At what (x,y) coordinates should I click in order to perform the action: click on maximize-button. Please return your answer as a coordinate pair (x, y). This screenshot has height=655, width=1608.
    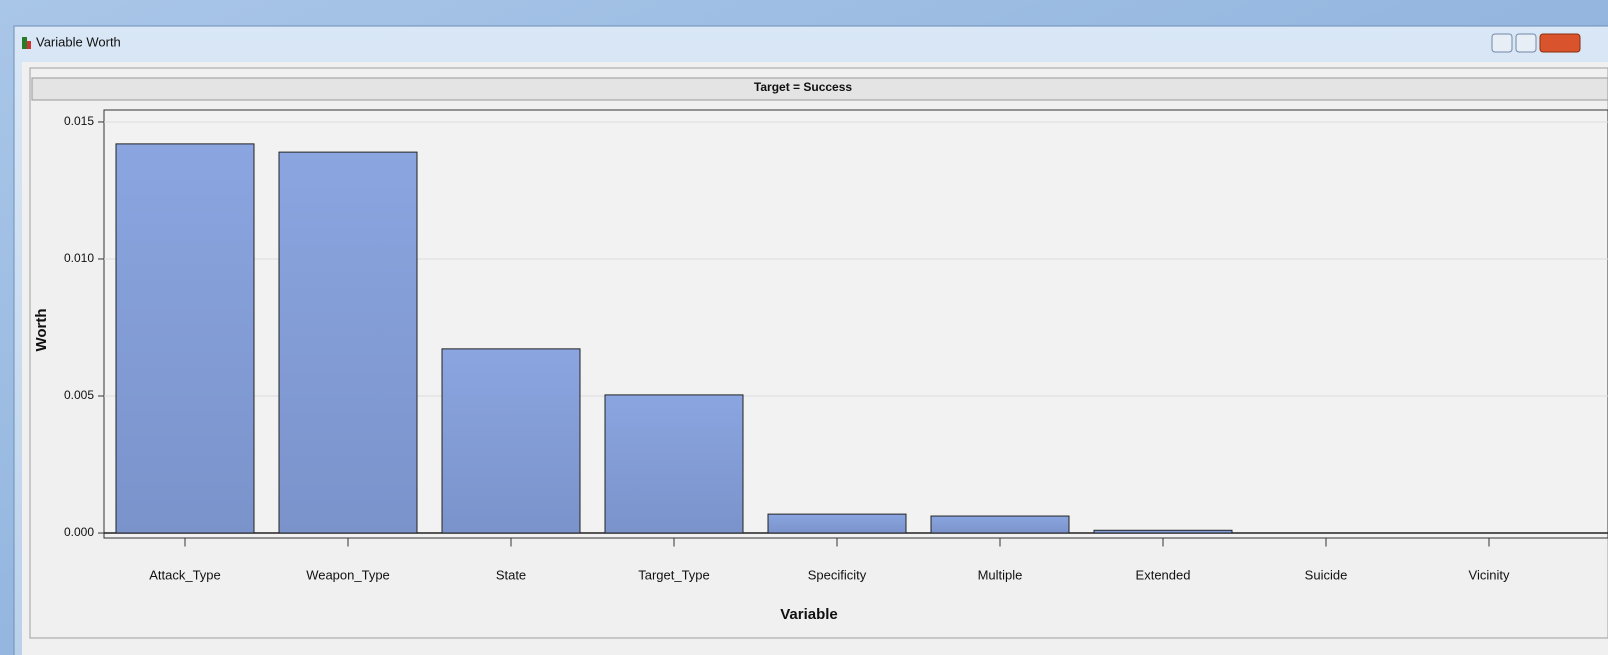
    Looking at the image, I should click on (1526, 43).